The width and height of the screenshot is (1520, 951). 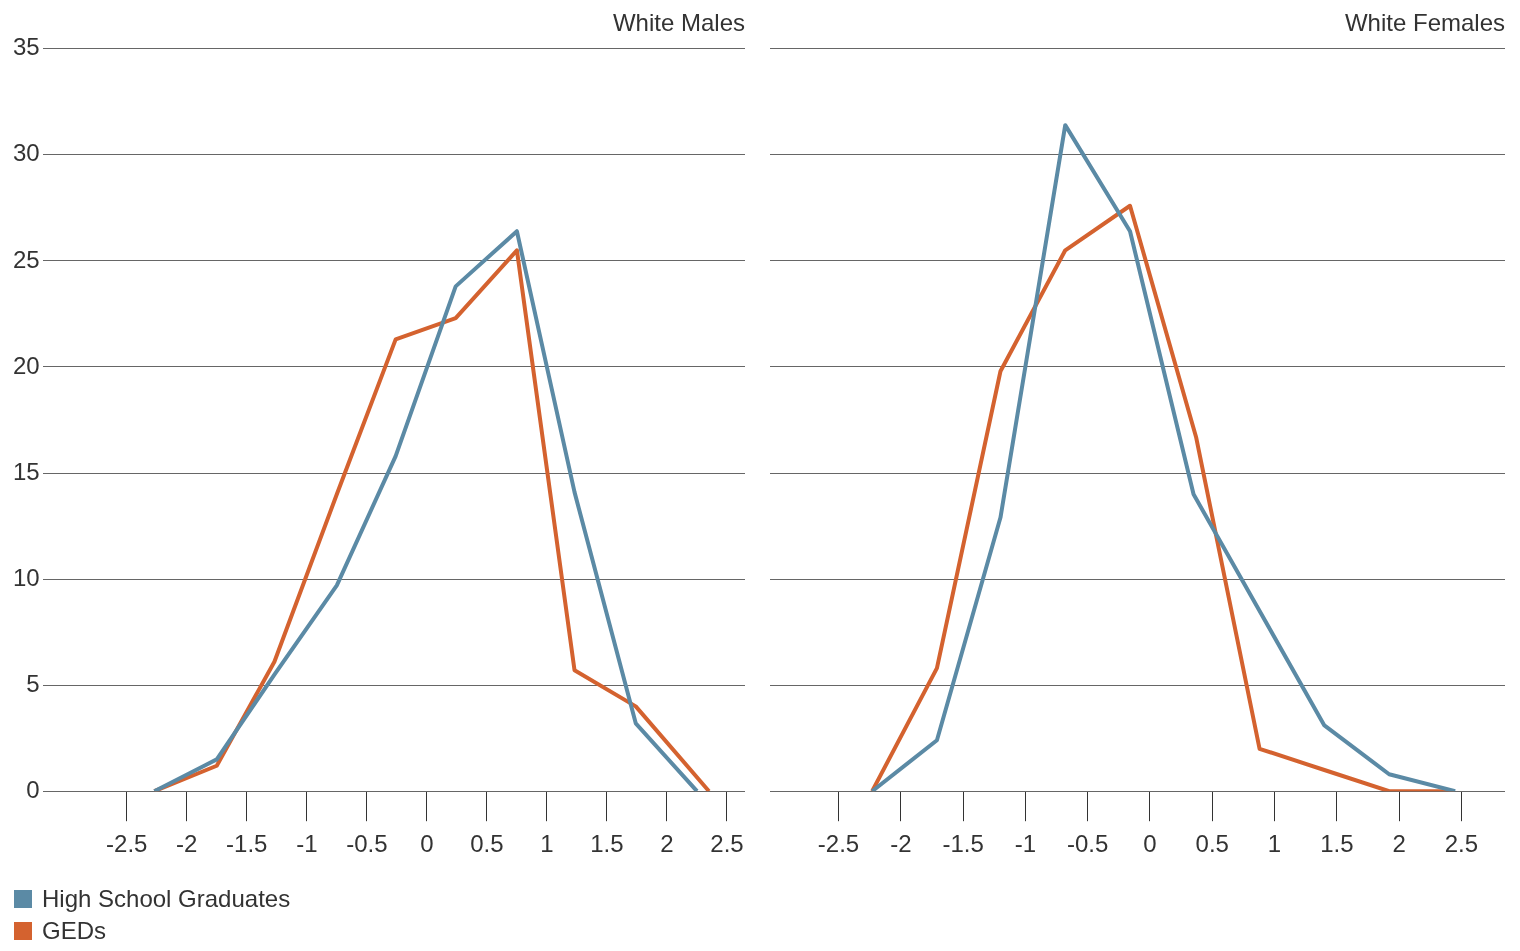 I want to click on y-tick-label: 15, so click(x=26, y=471).